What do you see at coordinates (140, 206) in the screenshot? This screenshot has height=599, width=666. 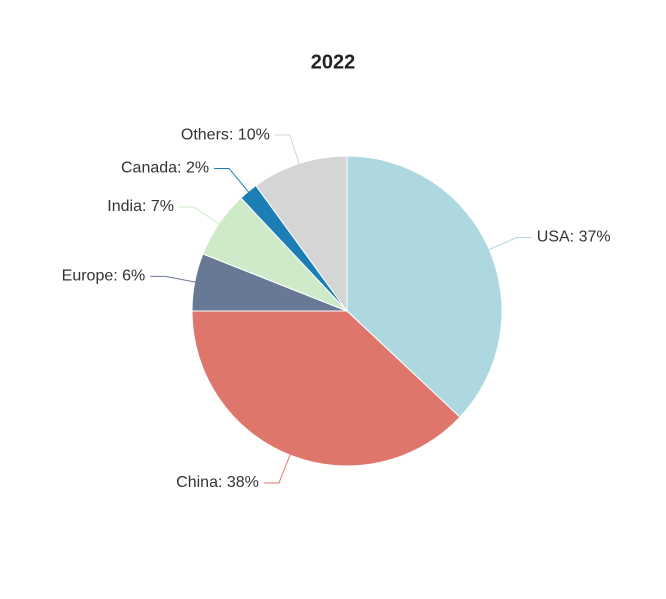 I see `data-label: India: 7%` at bounding box center [140, 206].